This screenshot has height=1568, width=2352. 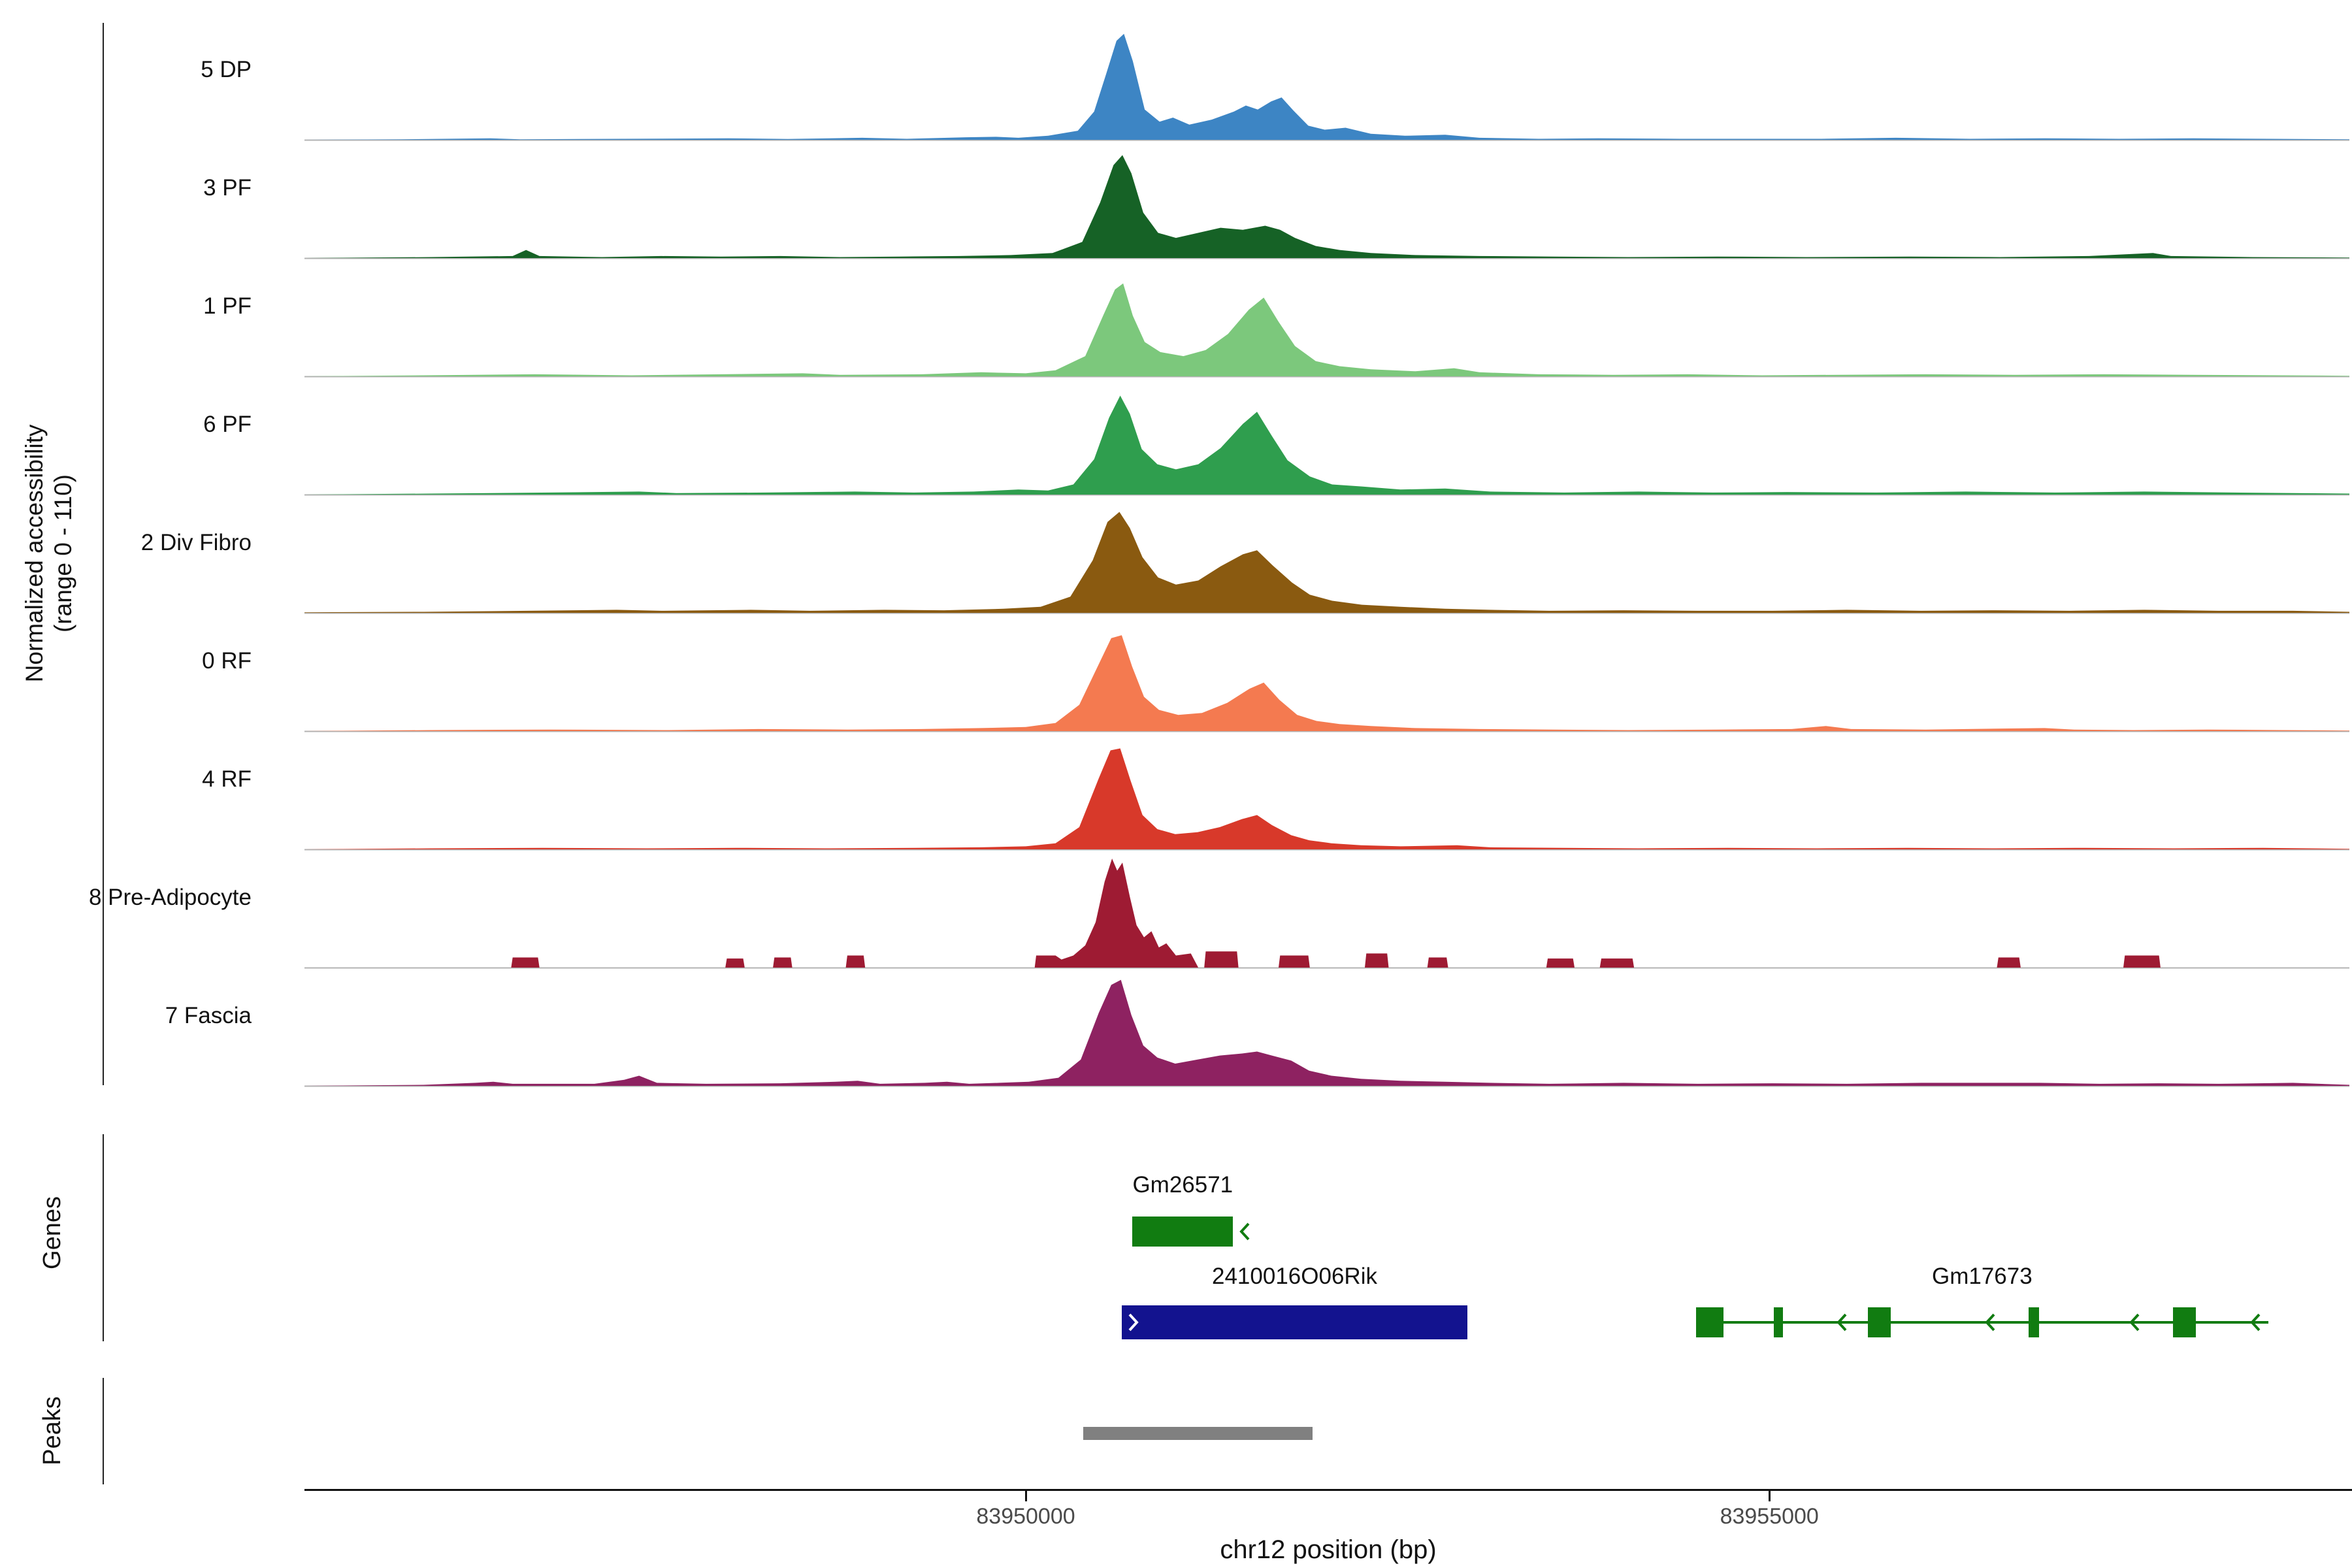 What do you see at coordinates (170, 897) in the screenshot?
I see `track-label: 8 Pre-Adipocyte` at bounding box center [170, 897].